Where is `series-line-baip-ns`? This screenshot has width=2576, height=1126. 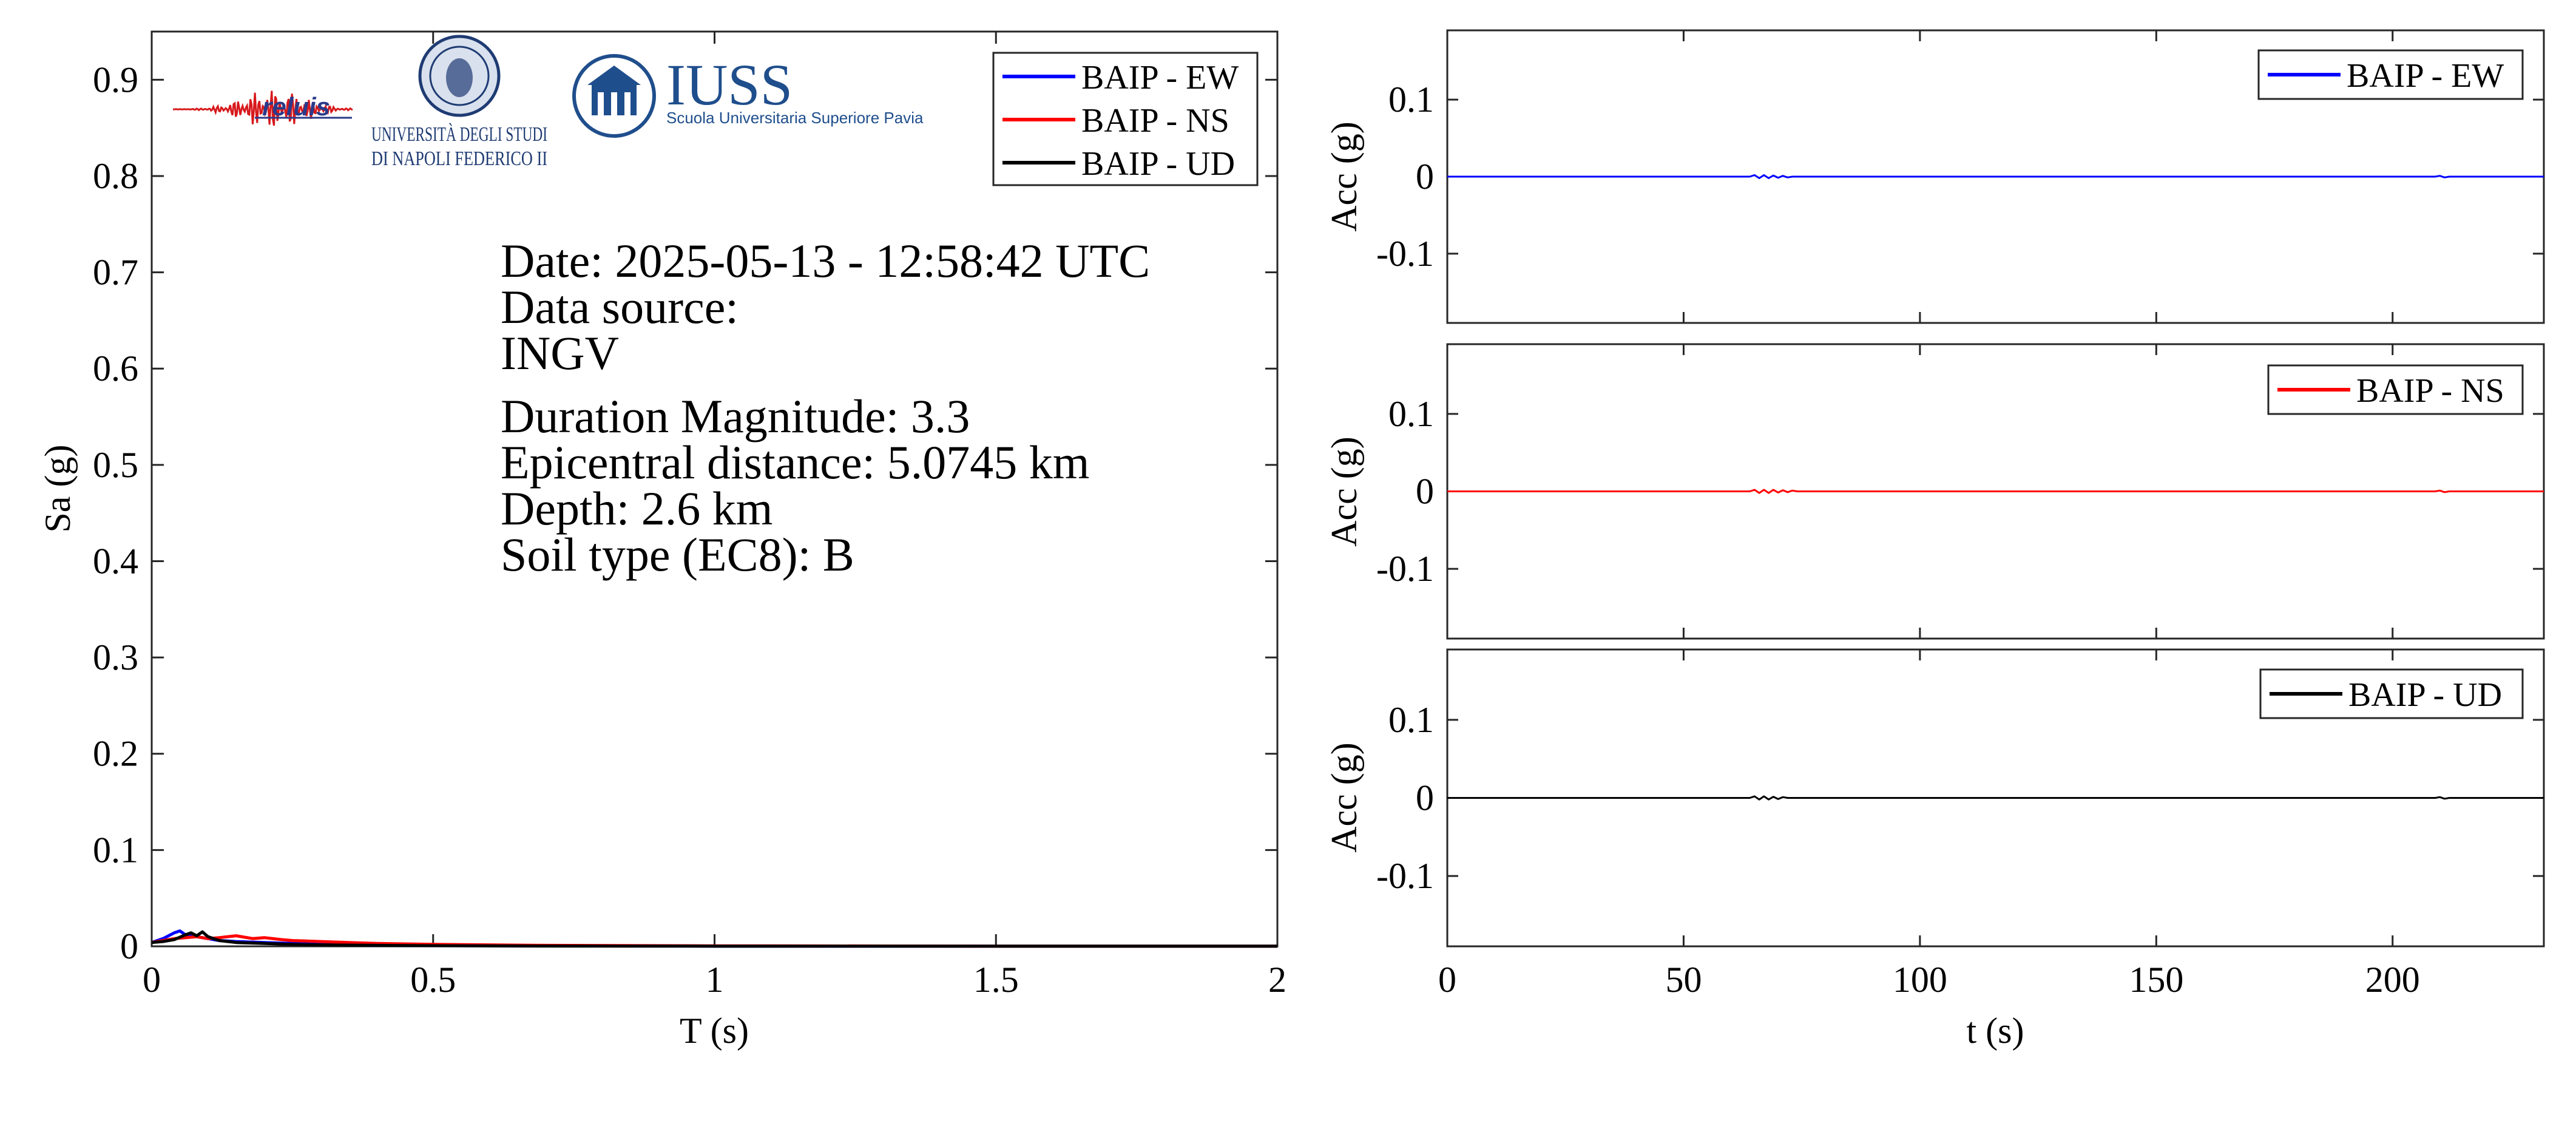 series-line-baip-ns is located at coordinates (1995, 491).